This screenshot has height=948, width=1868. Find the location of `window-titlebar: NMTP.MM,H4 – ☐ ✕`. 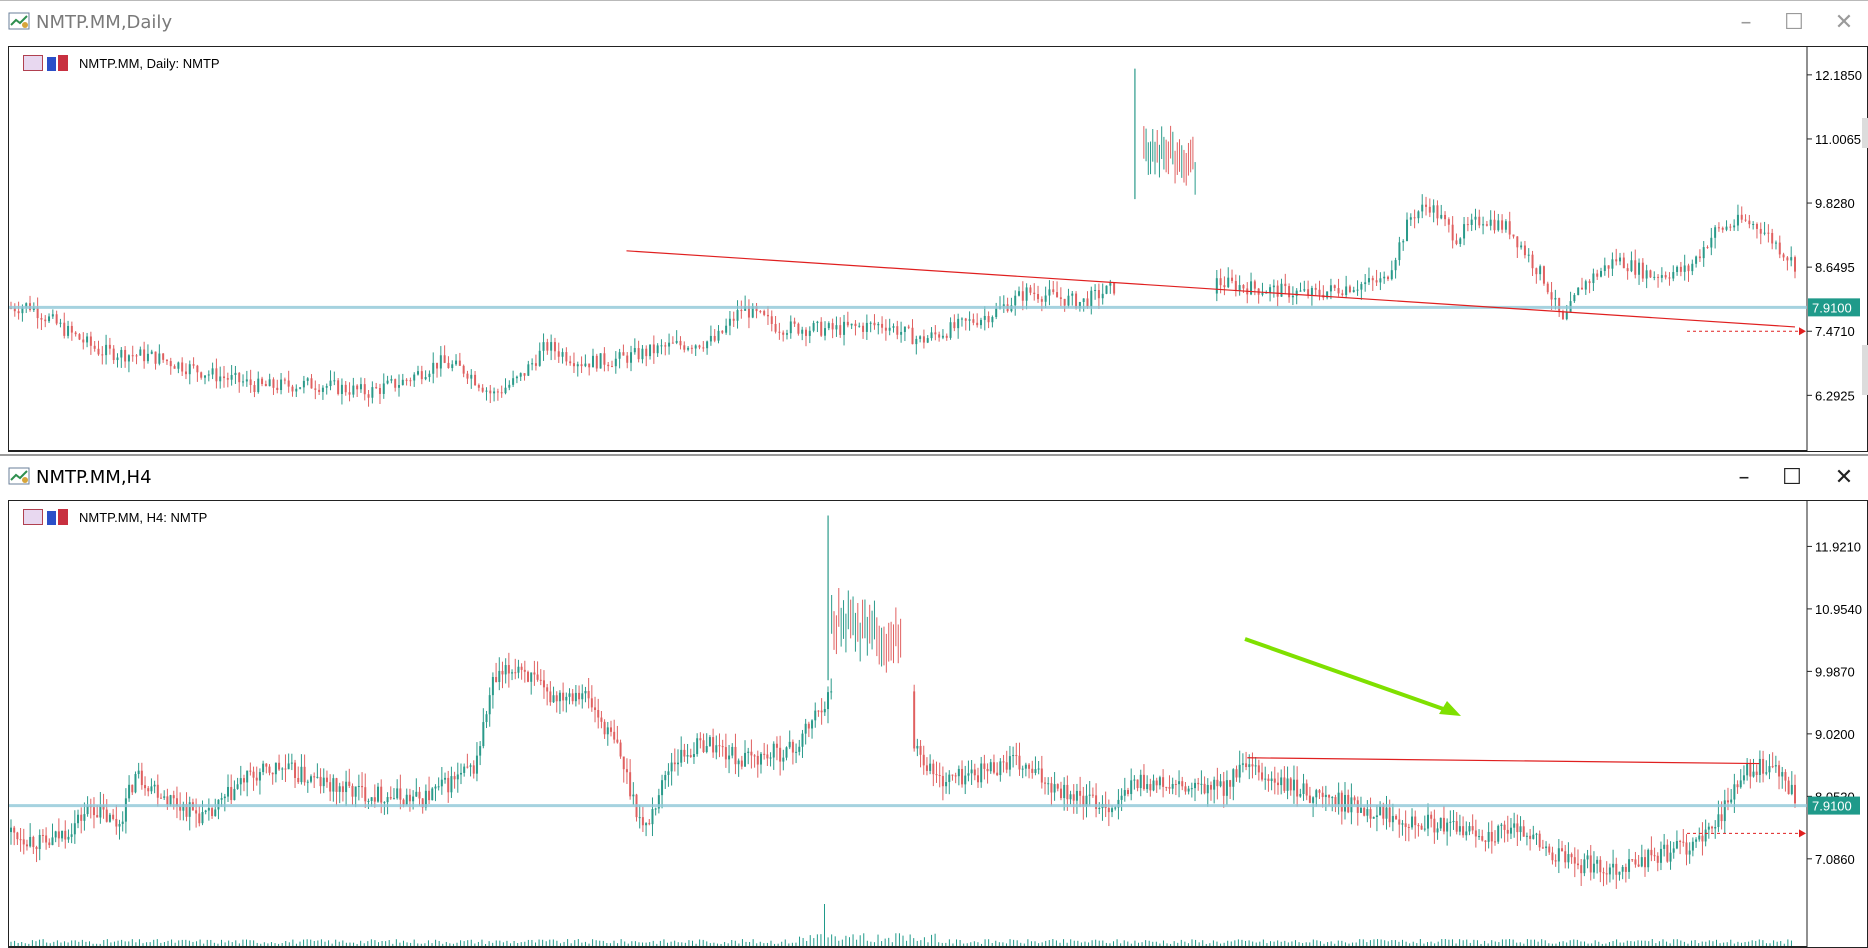

window-titlebar: NMTP.MM,H4 – ☐ ✕ is located at coordinates (934, 475).